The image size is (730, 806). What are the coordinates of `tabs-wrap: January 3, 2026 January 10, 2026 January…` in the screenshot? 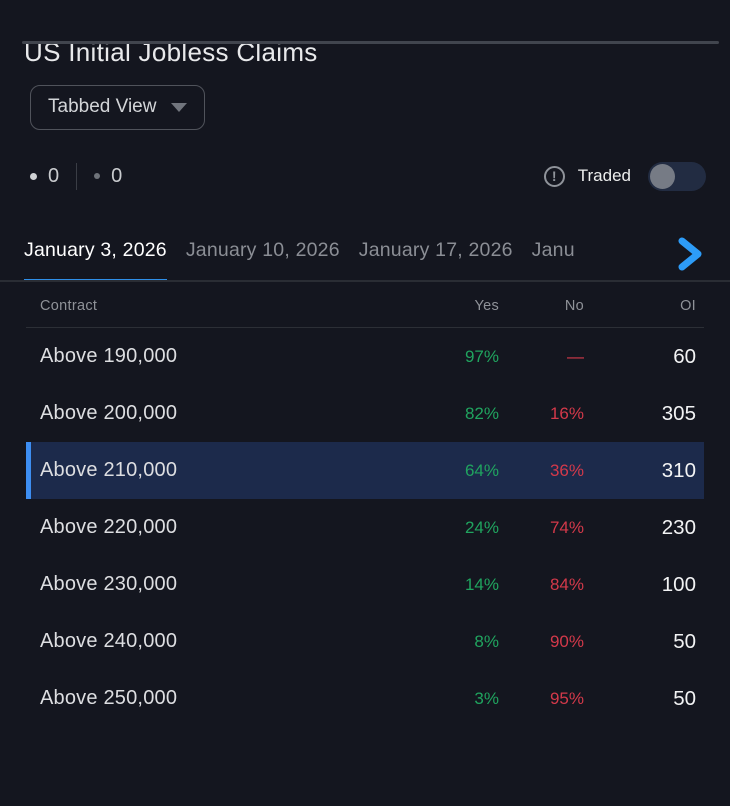 It's located at (365, 258).